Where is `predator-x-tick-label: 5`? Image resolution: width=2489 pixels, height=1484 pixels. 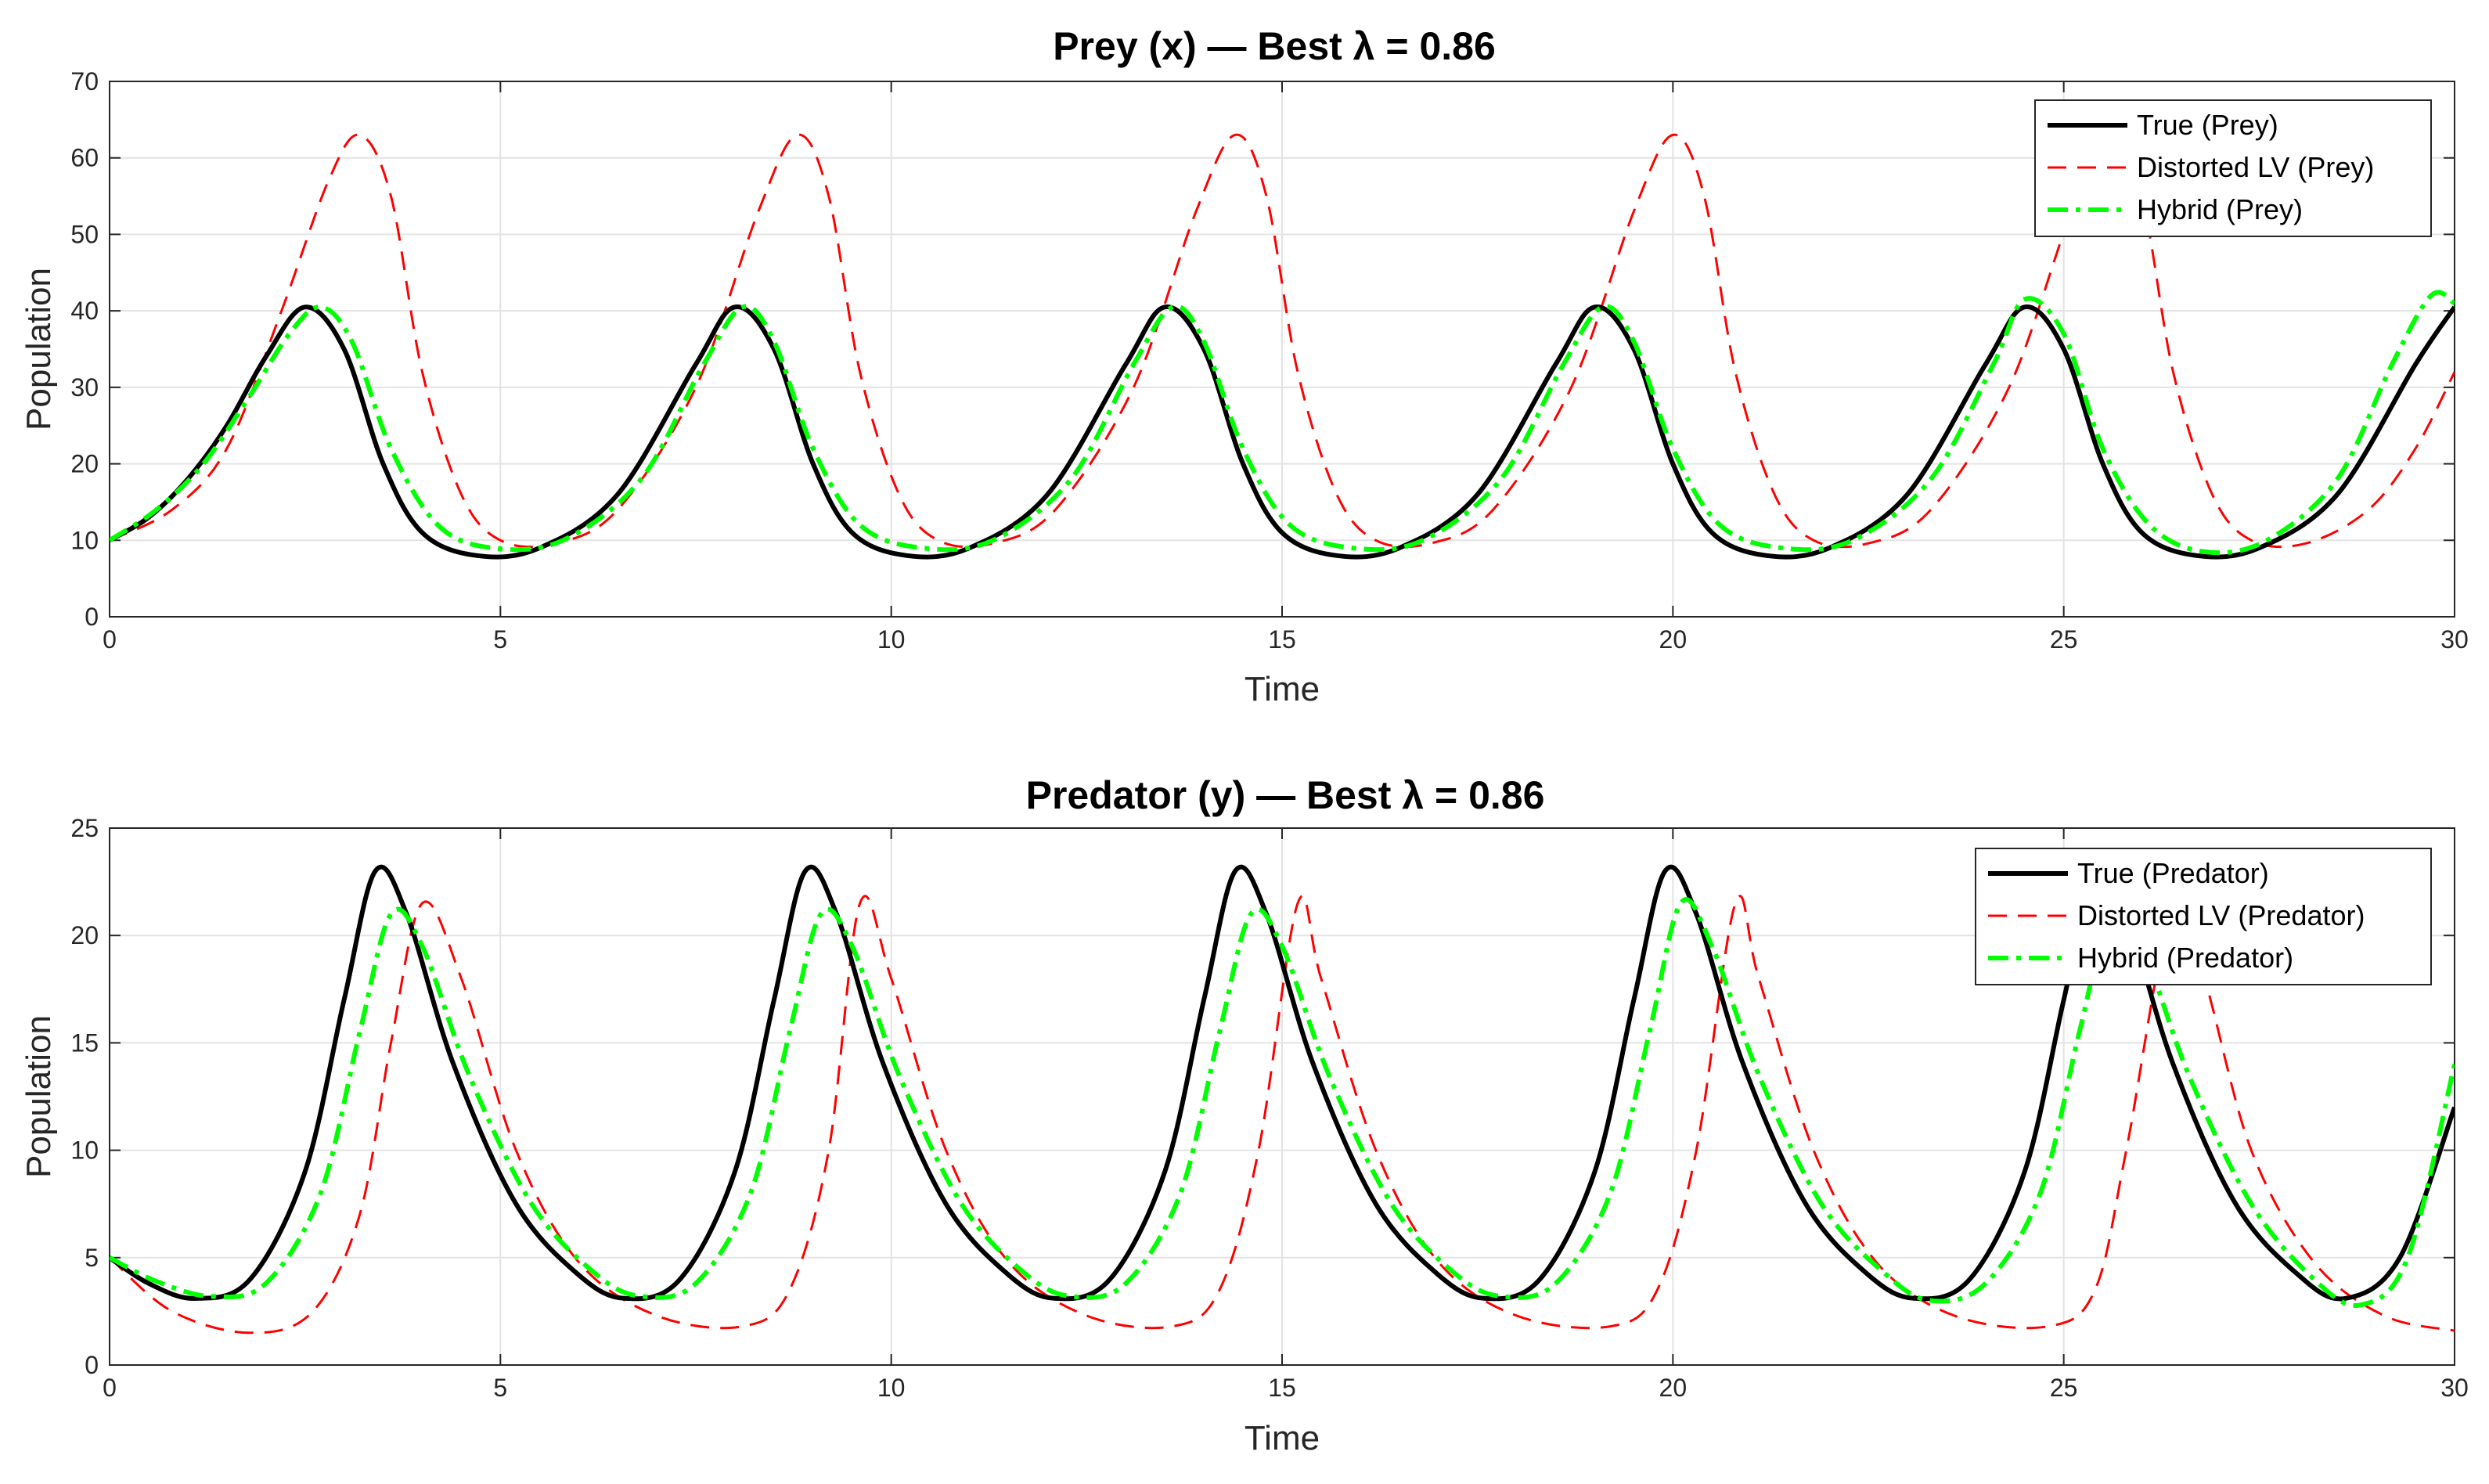 predator-x-tick-label: 5 is located at coordinates (500, 1388).